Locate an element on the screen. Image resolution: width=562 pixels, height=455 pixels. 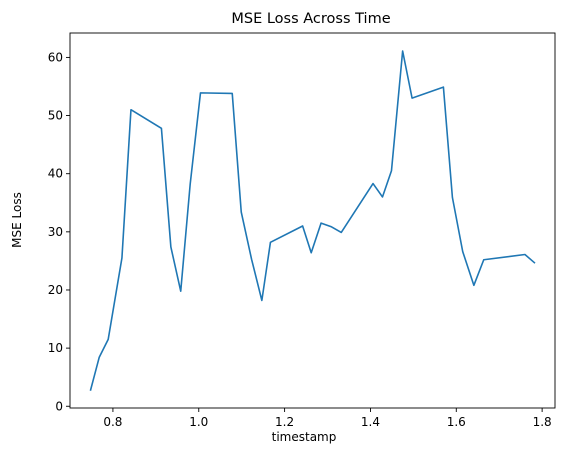
x-tick-label: 1.0 is located at coordinates (198, 422).